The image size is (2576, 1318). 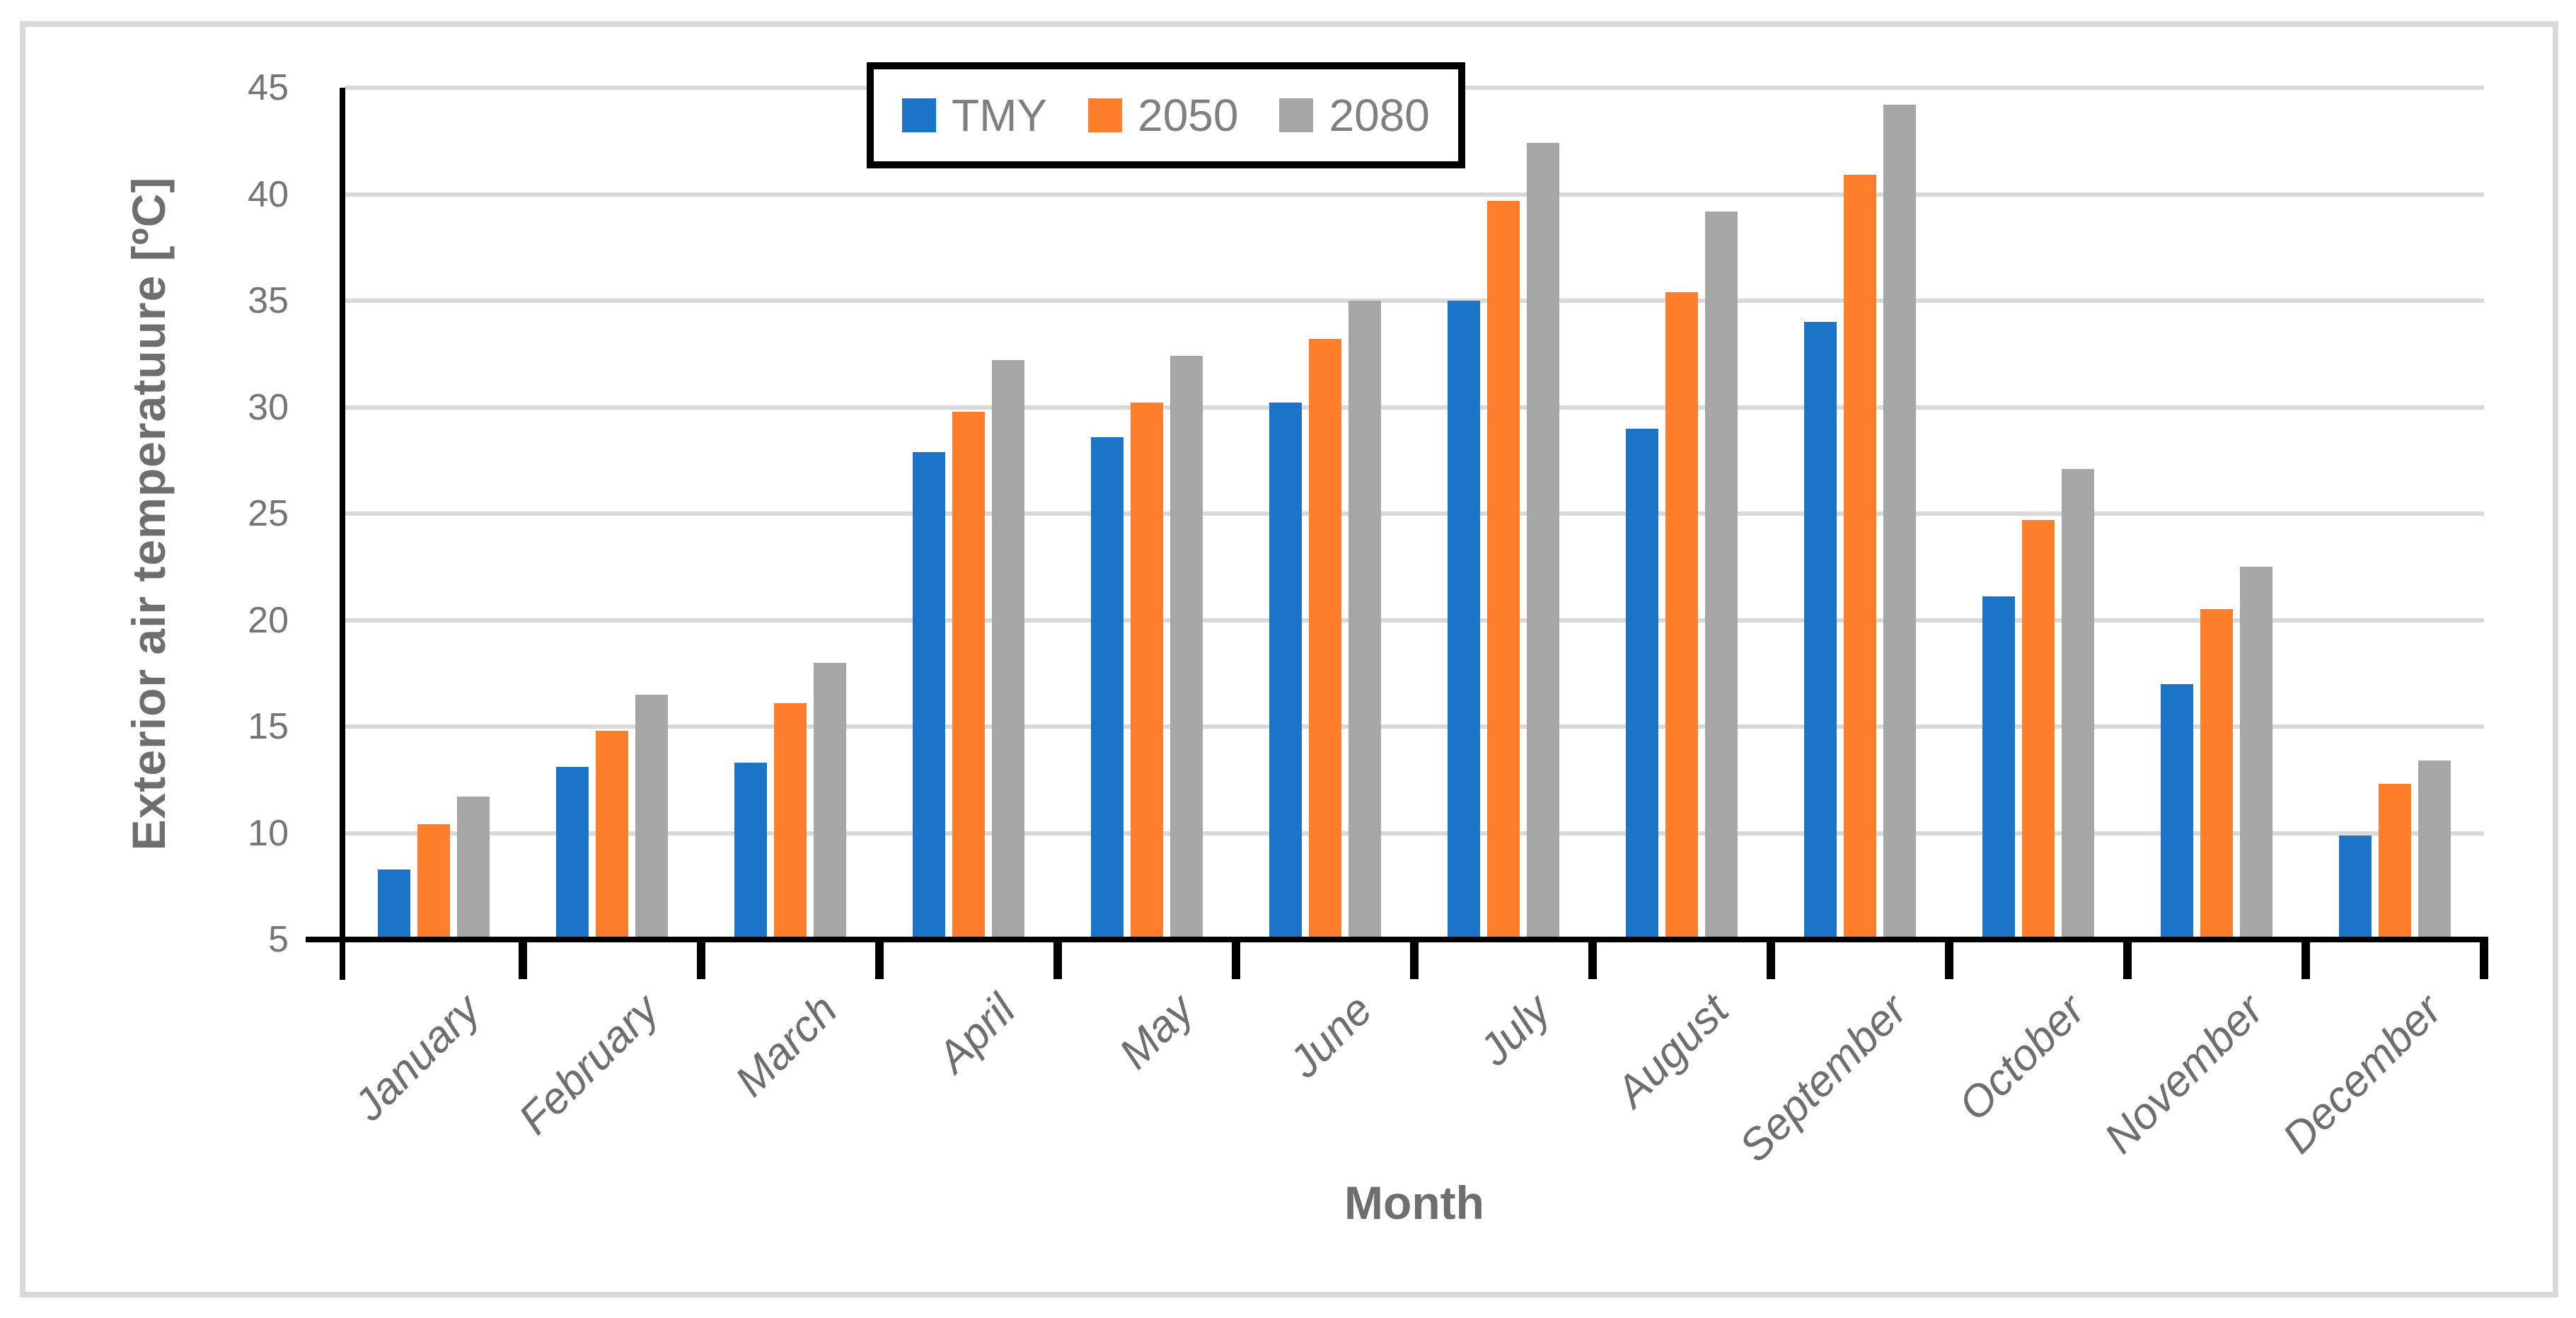 I want to click on y-axis-line, so click(x=342, y=534).